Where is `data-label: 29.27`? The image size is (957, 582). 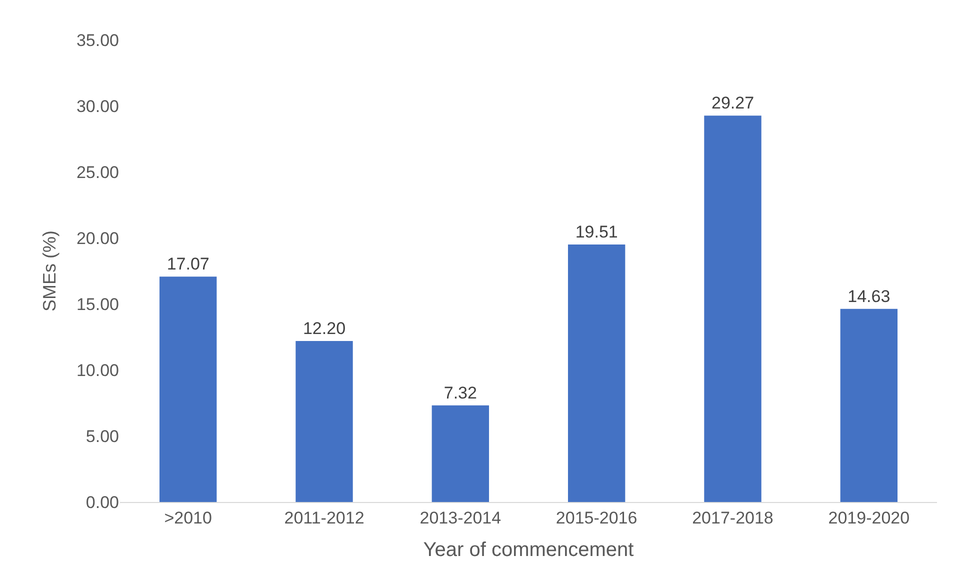
data-label: 29.27 is located at coordinates (732, 103).